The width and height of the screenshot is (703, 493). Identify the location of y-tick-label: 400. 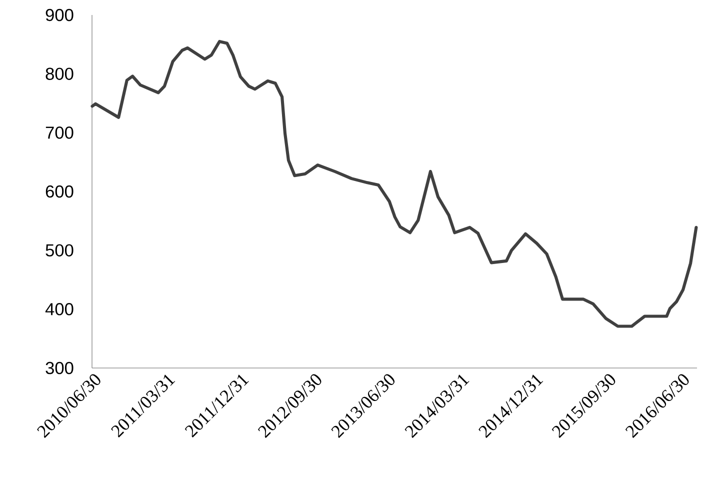
(59, 309).